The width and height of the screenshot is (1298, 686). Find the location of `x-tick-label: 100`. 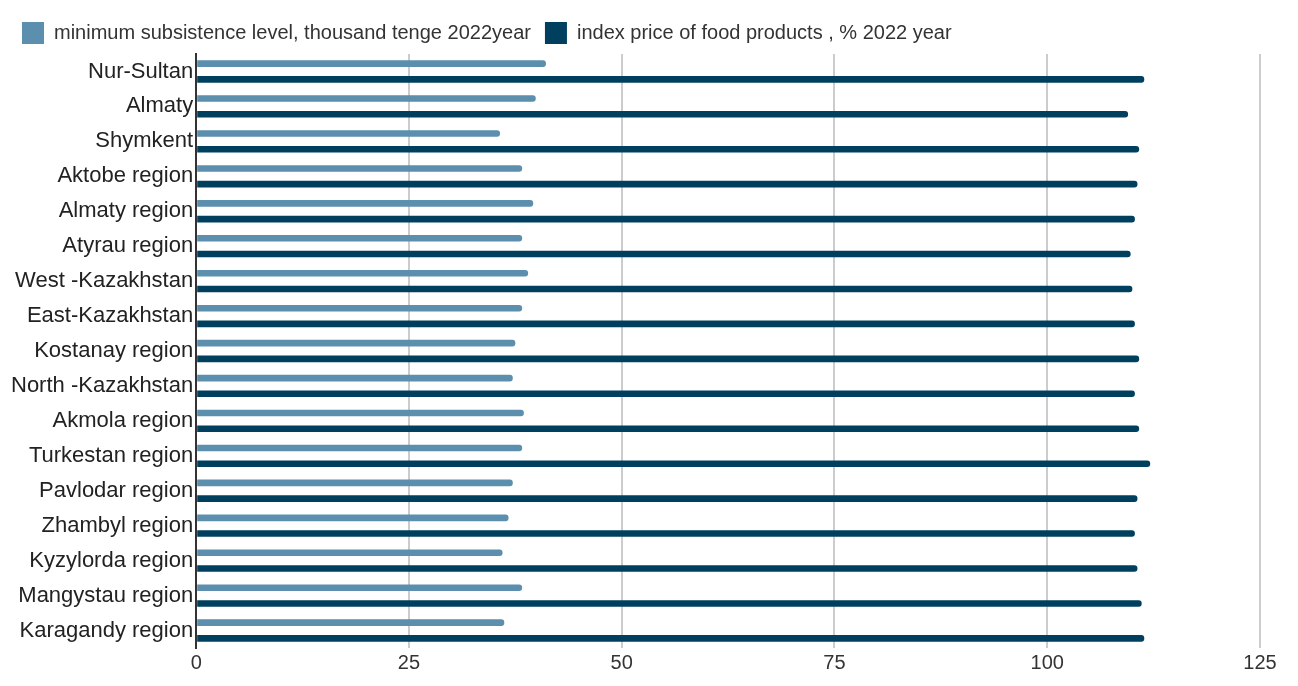

x-tick-label: 100 is located at coordinates (1047, 661).